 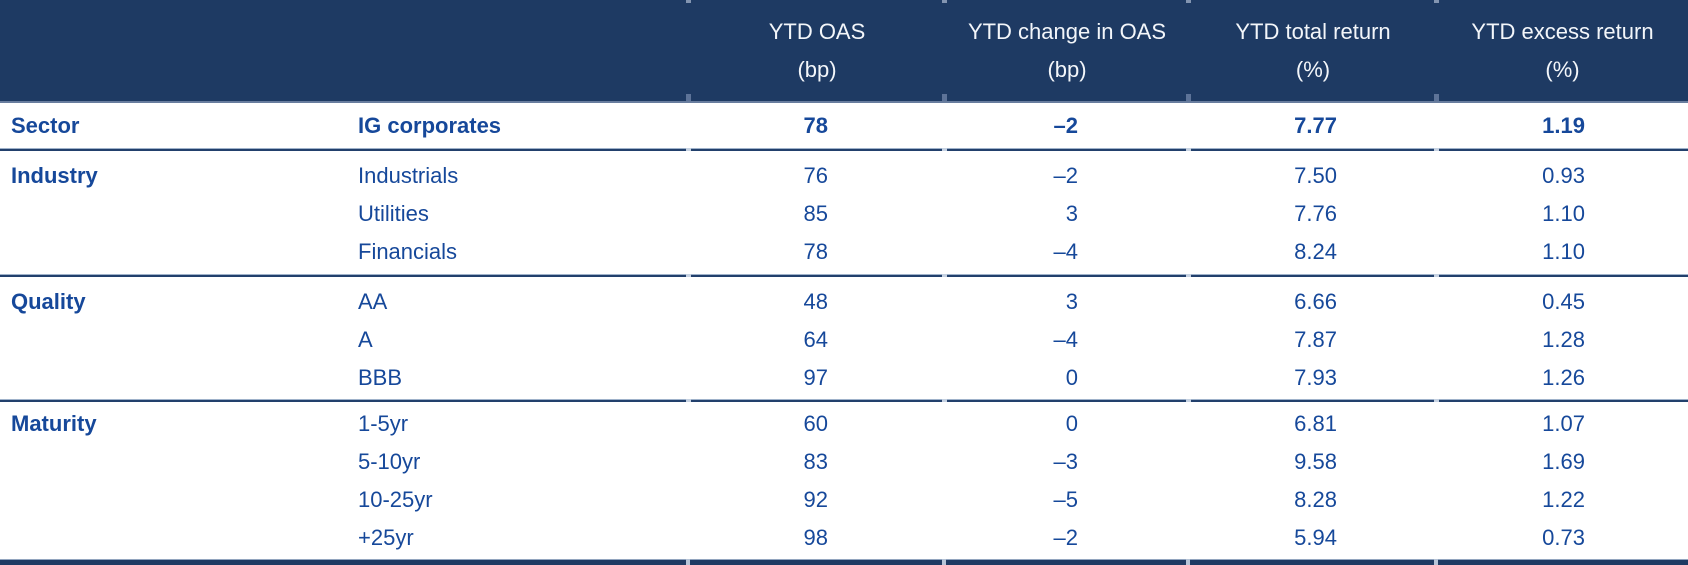 What do you see at coordinates (1563, 301) in the screenshot?
I see `ytd-excess-return-value: 0.45` at bounding box center [1563, 301].